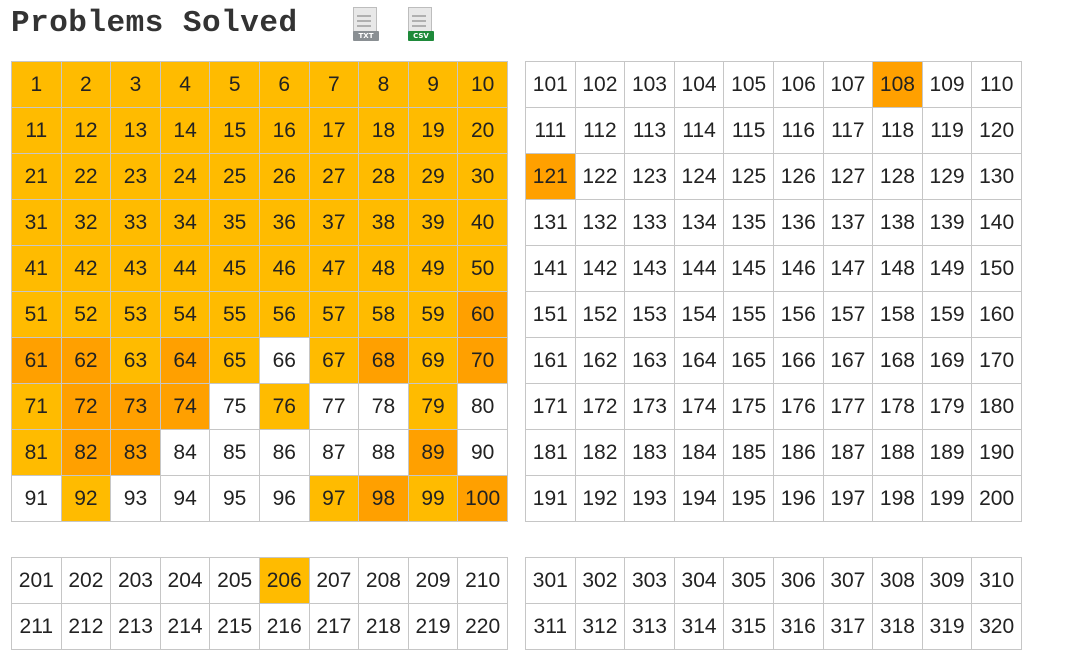  I want to click on problem-cell-168: 168, so click(897, 360).